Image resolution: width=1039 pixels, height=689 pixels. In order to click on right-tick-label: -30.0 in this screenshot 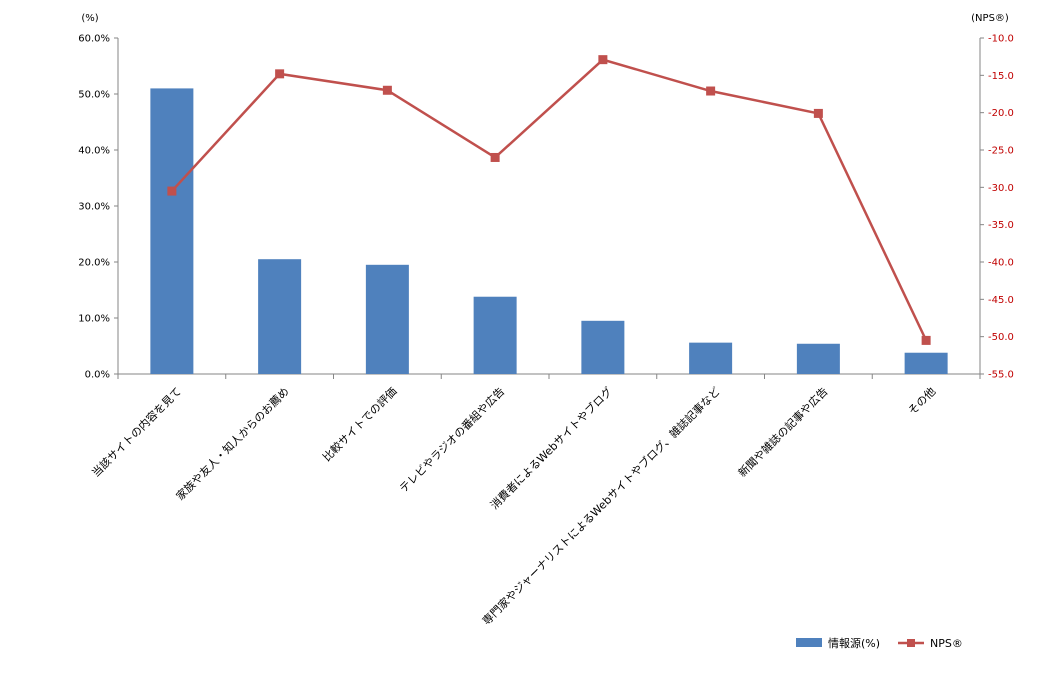, I will do `click(1001, 188)`.